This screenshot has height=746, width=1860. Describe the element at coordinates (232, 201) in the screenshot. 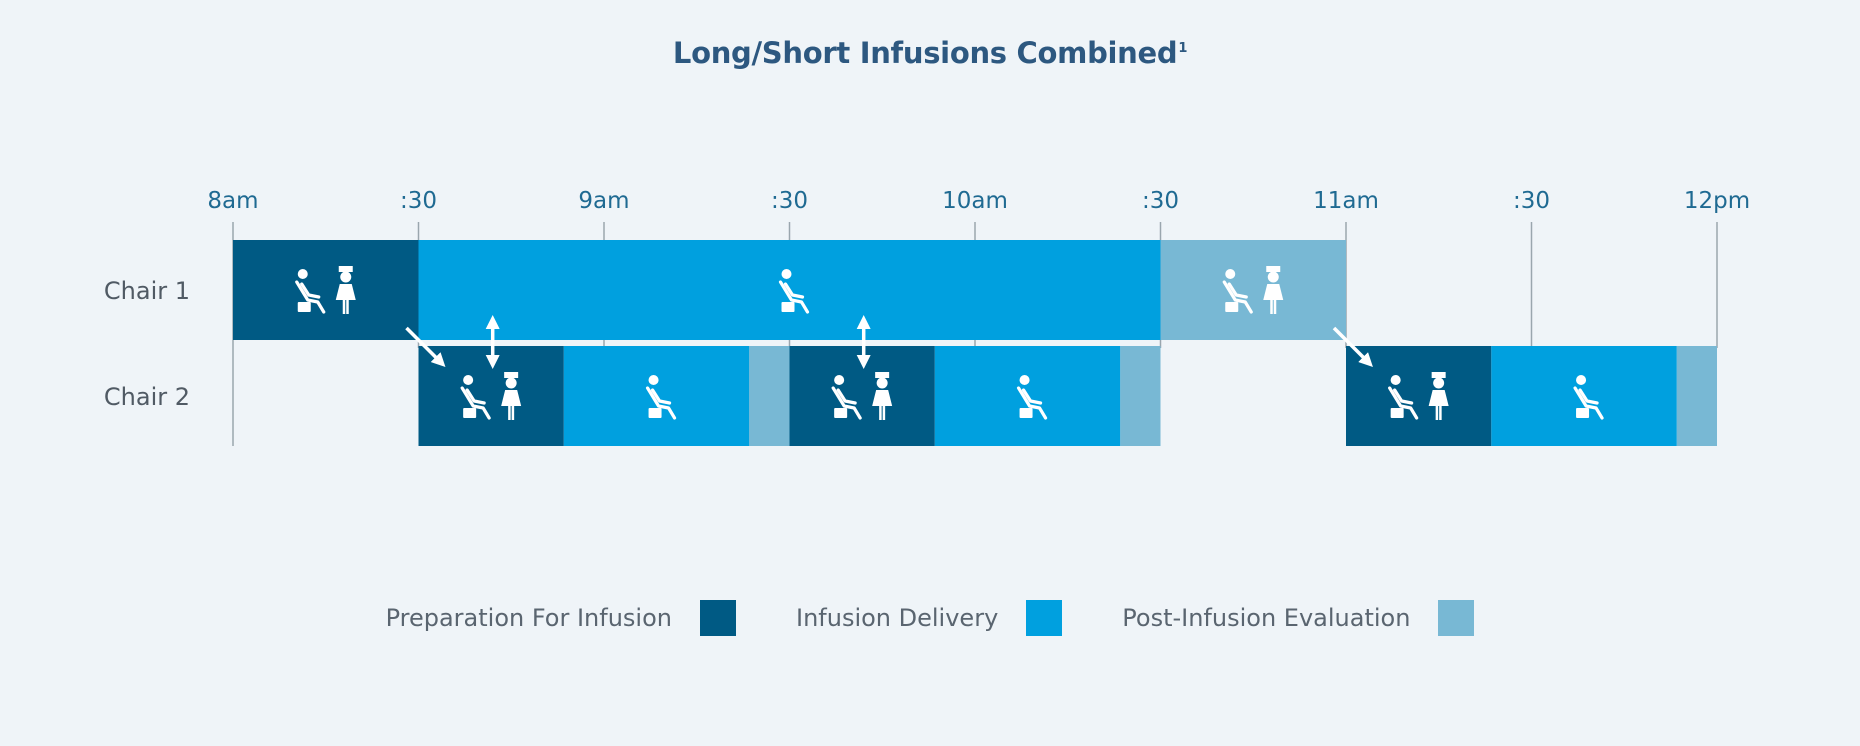

I see `tick-label: 8am` at that location.